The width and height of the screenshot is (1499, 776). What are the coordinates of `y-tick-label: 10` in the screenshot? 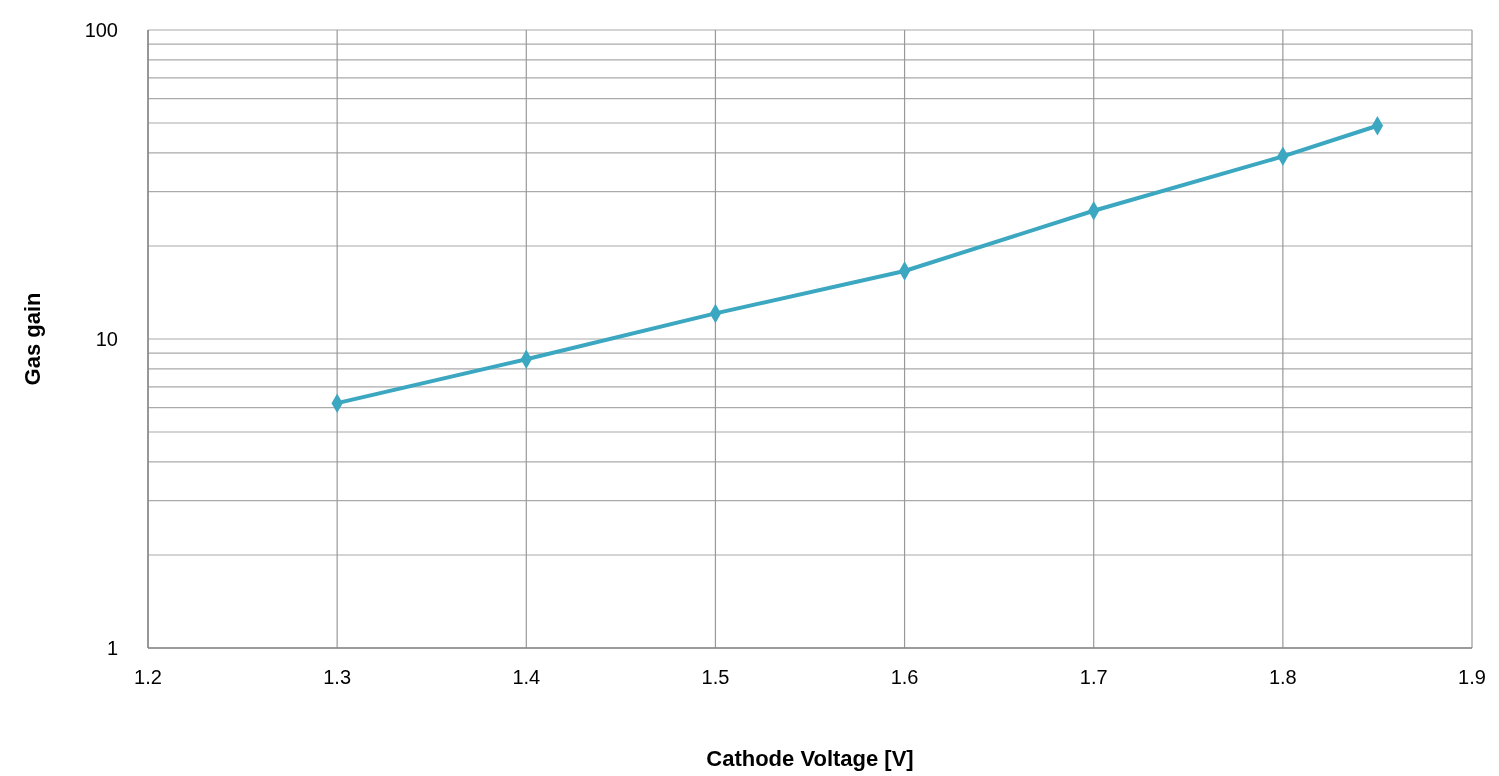 It's located at (106, 339).